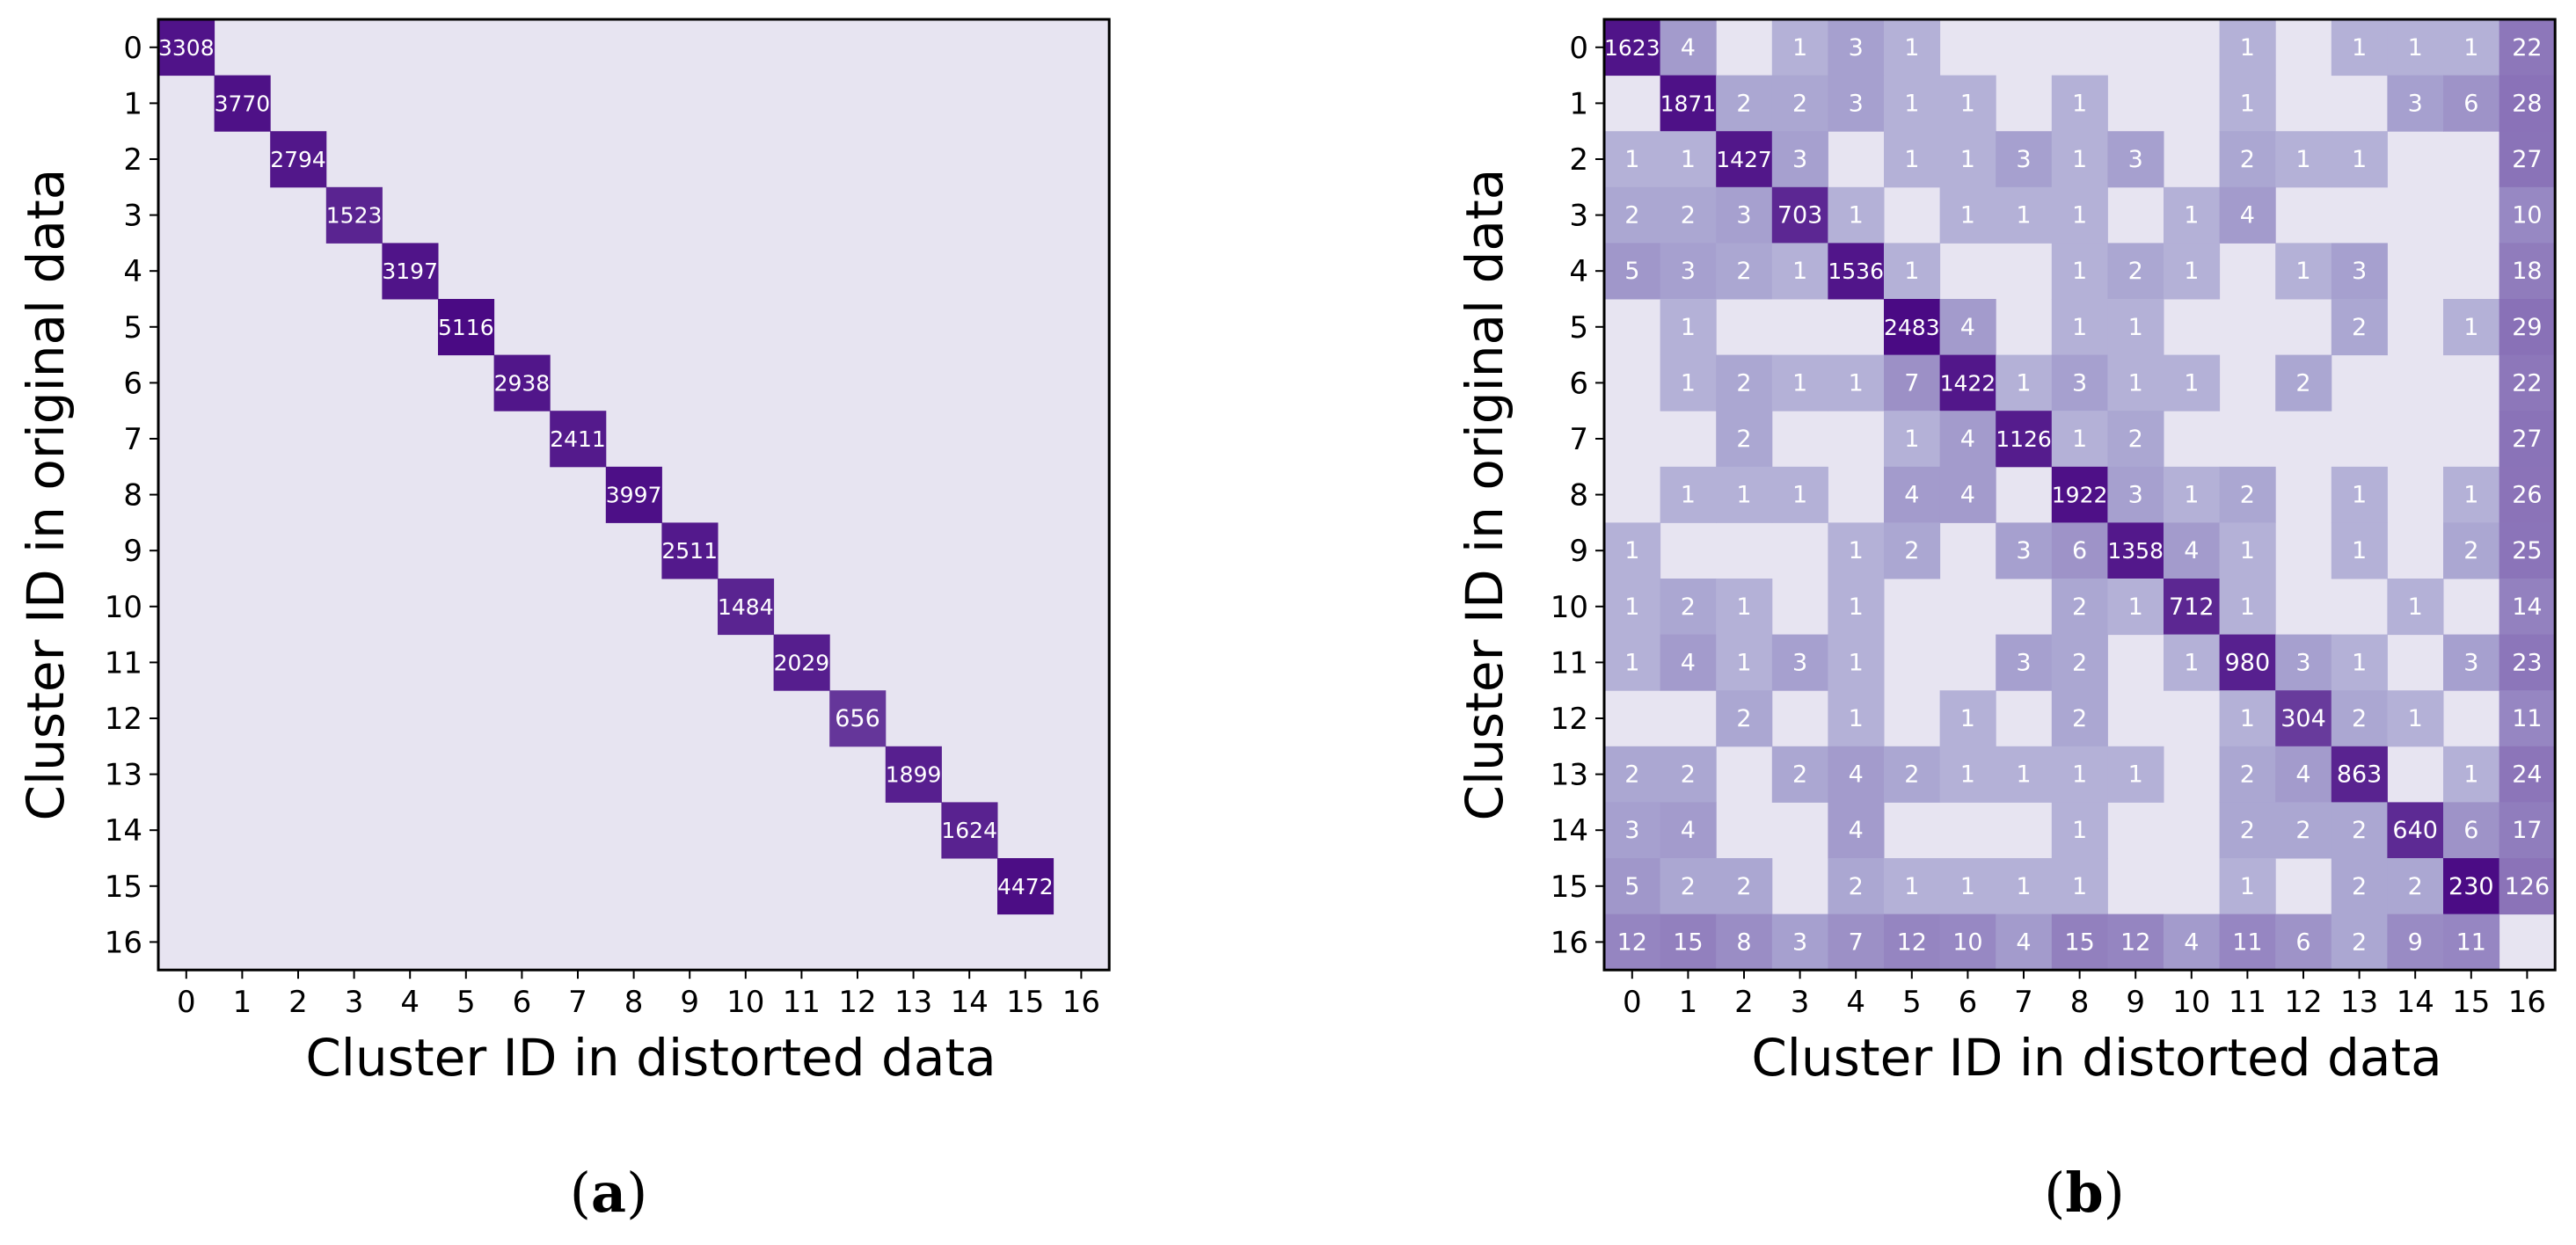 This screenshot has height=1245, width=2576. I want to click on heatmap-b-label-5-15: 1, so click(2470, 327).